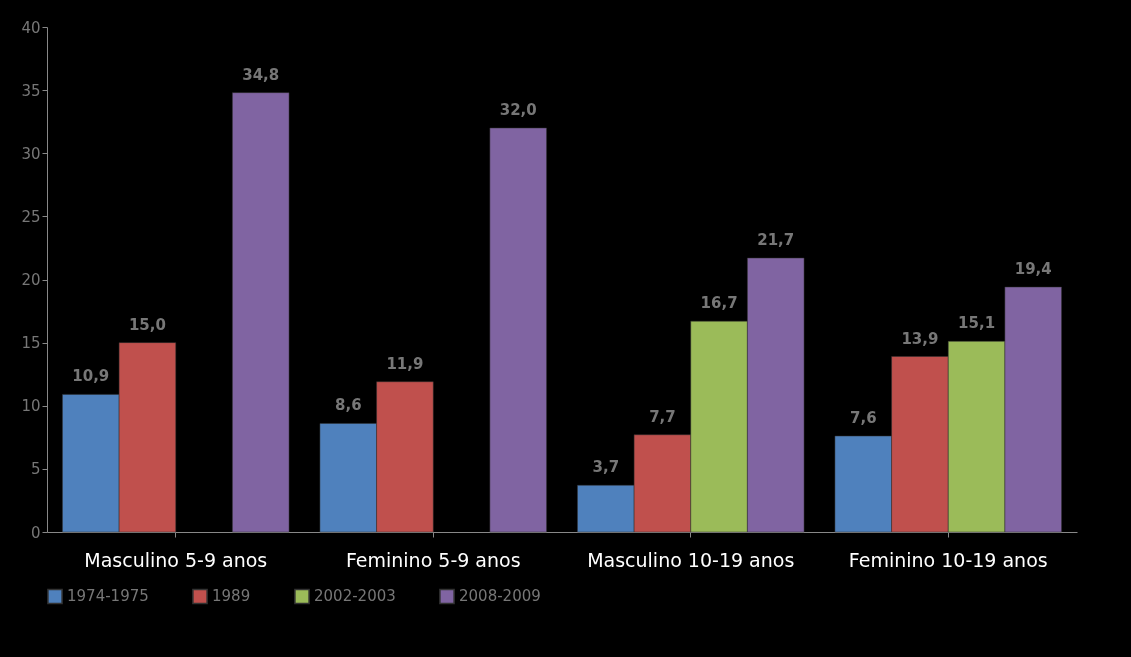  Describe the element at coordinates (606, 467) in the screenshot. I see `data-label: 3,7` at that location.